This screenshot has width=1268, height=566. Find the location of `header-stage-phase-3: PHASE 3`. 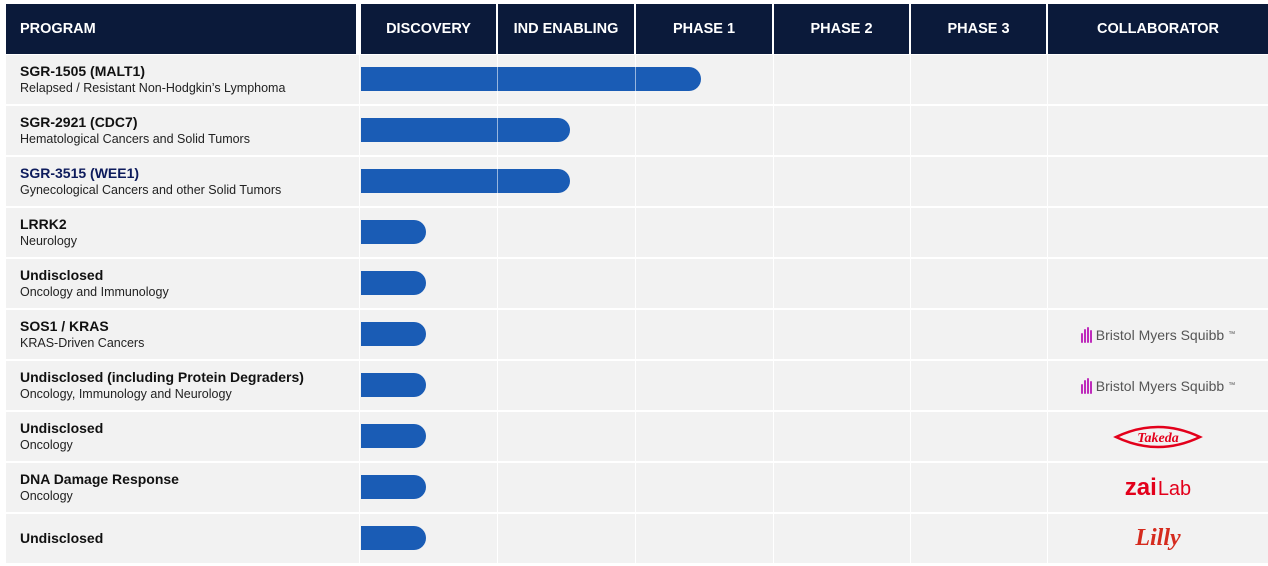

header-stage-phase-3: PHASE 3 is located at coordinates (978, 29).